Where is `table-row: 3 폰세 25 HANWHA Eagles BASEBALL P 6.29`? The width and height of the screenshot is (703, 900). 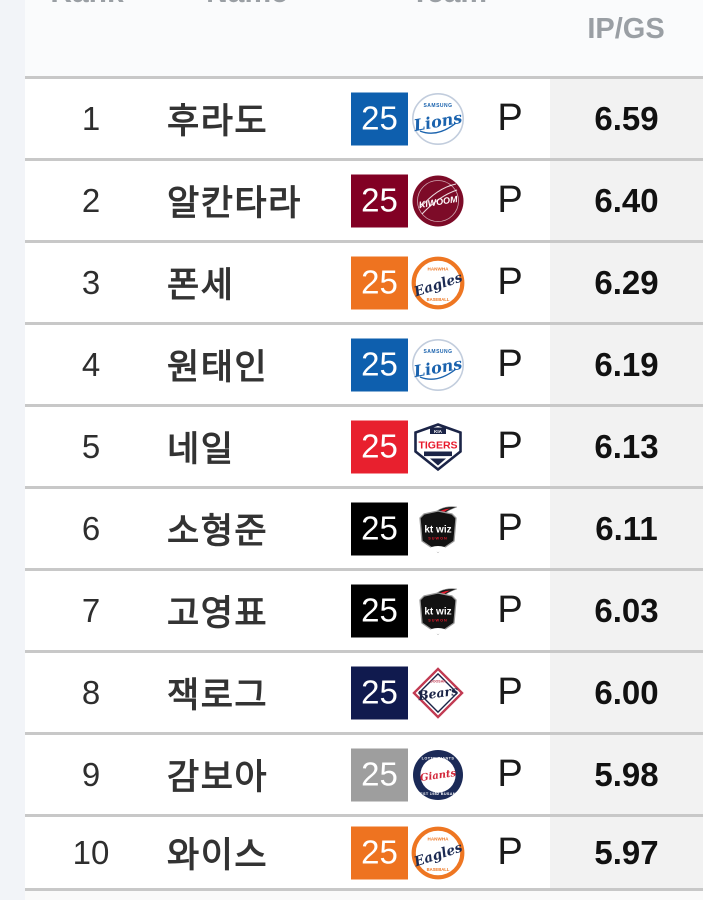
table-row: 3 폰세 25 HANWHA Eagles BASEBALL P 6.29 is located at coordinates (364, 284).